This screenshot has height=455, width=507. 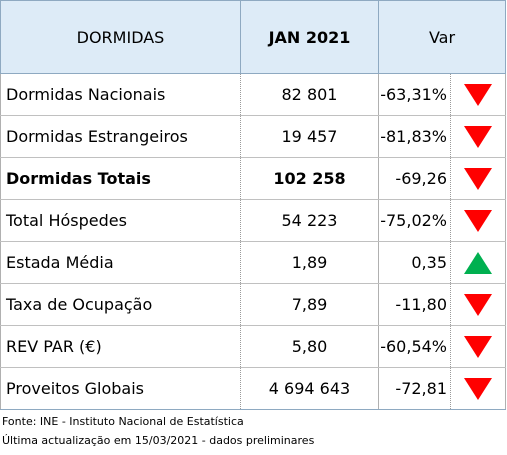 What do you see at coordinates (414, 220) in the screenshot?
I see `row-variation: -75,02%` at bounding box center [414, 220].